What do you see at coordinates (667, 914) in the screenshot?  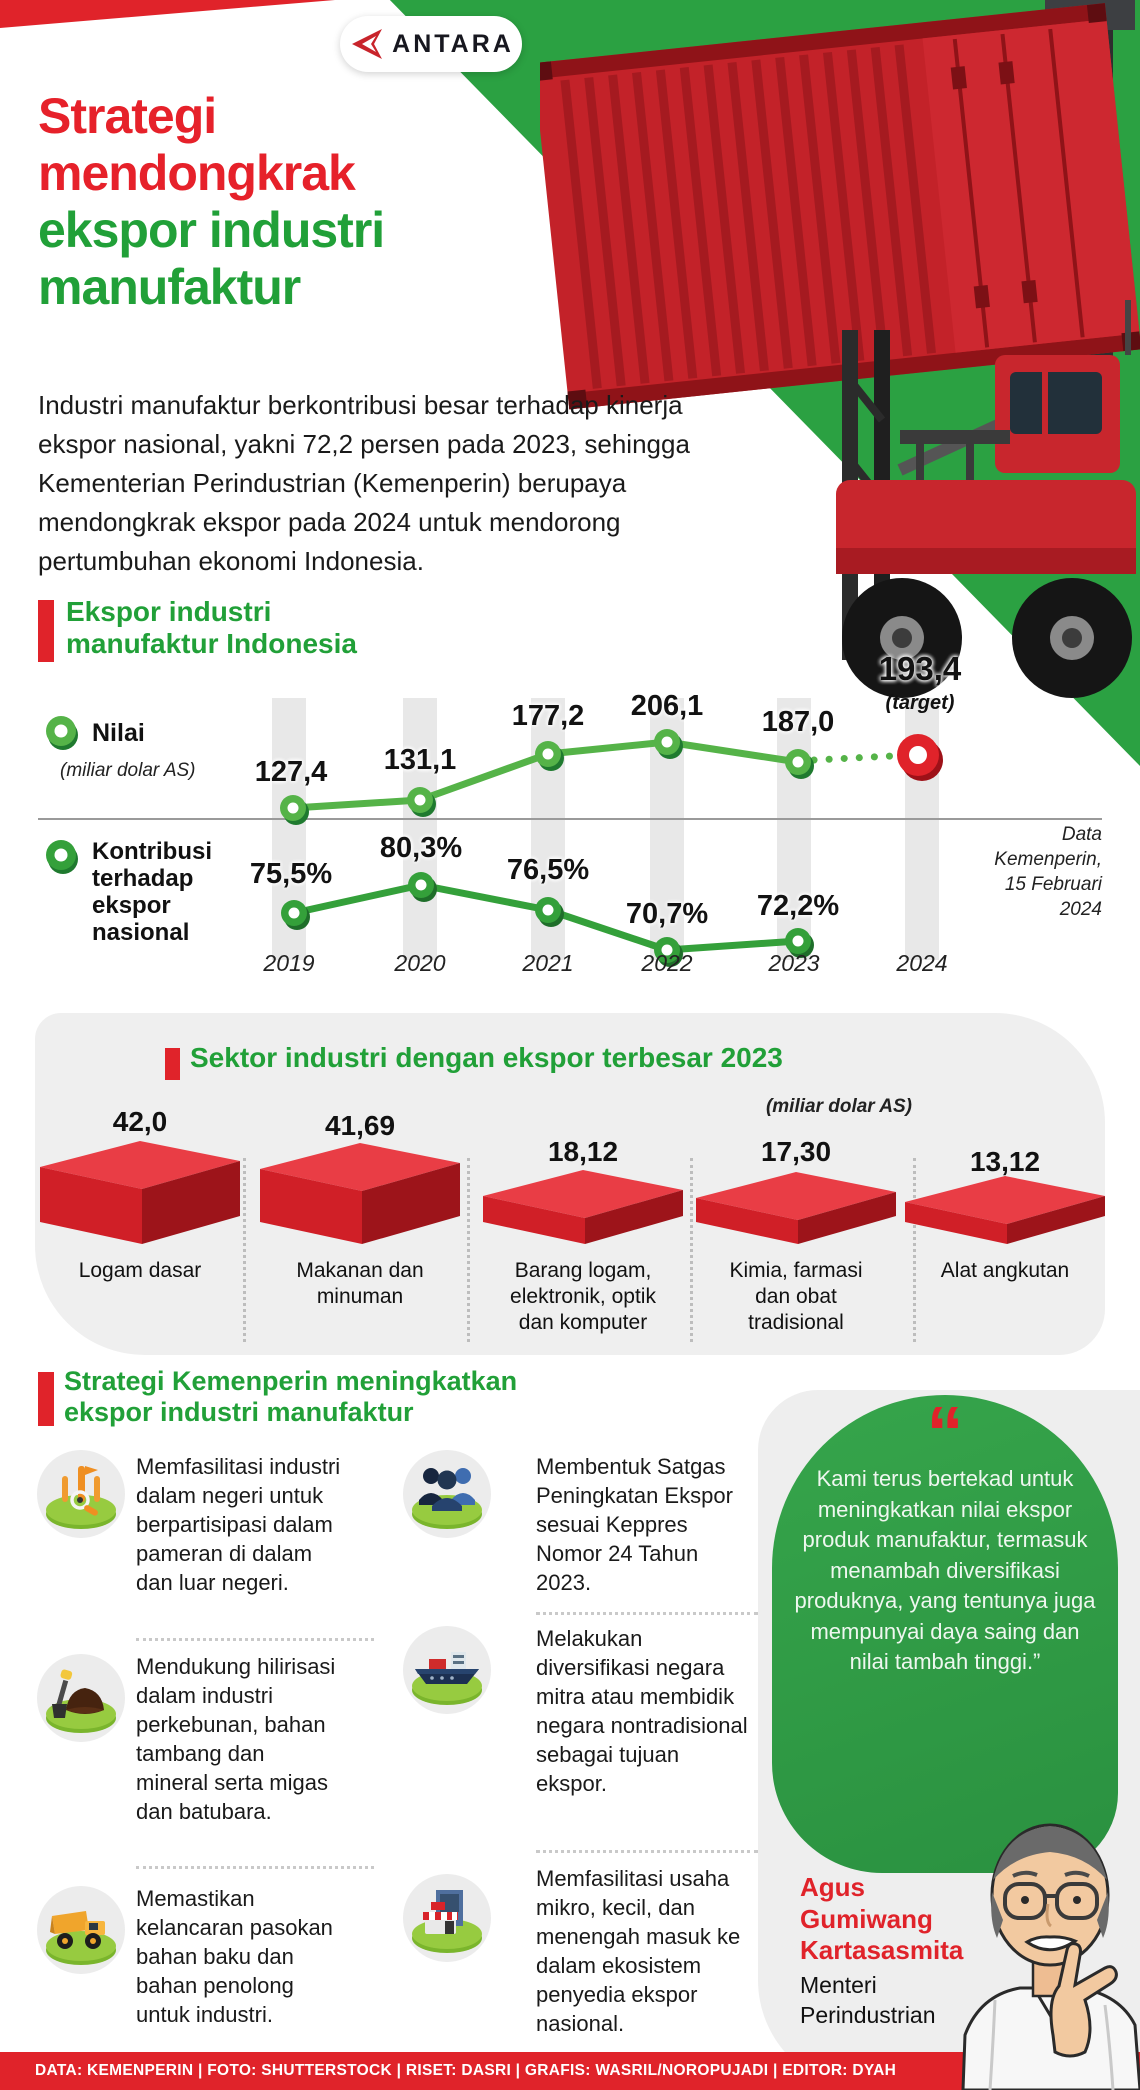 I see `kontribusi-value: 70,7%` at bounding box center [667, 914].